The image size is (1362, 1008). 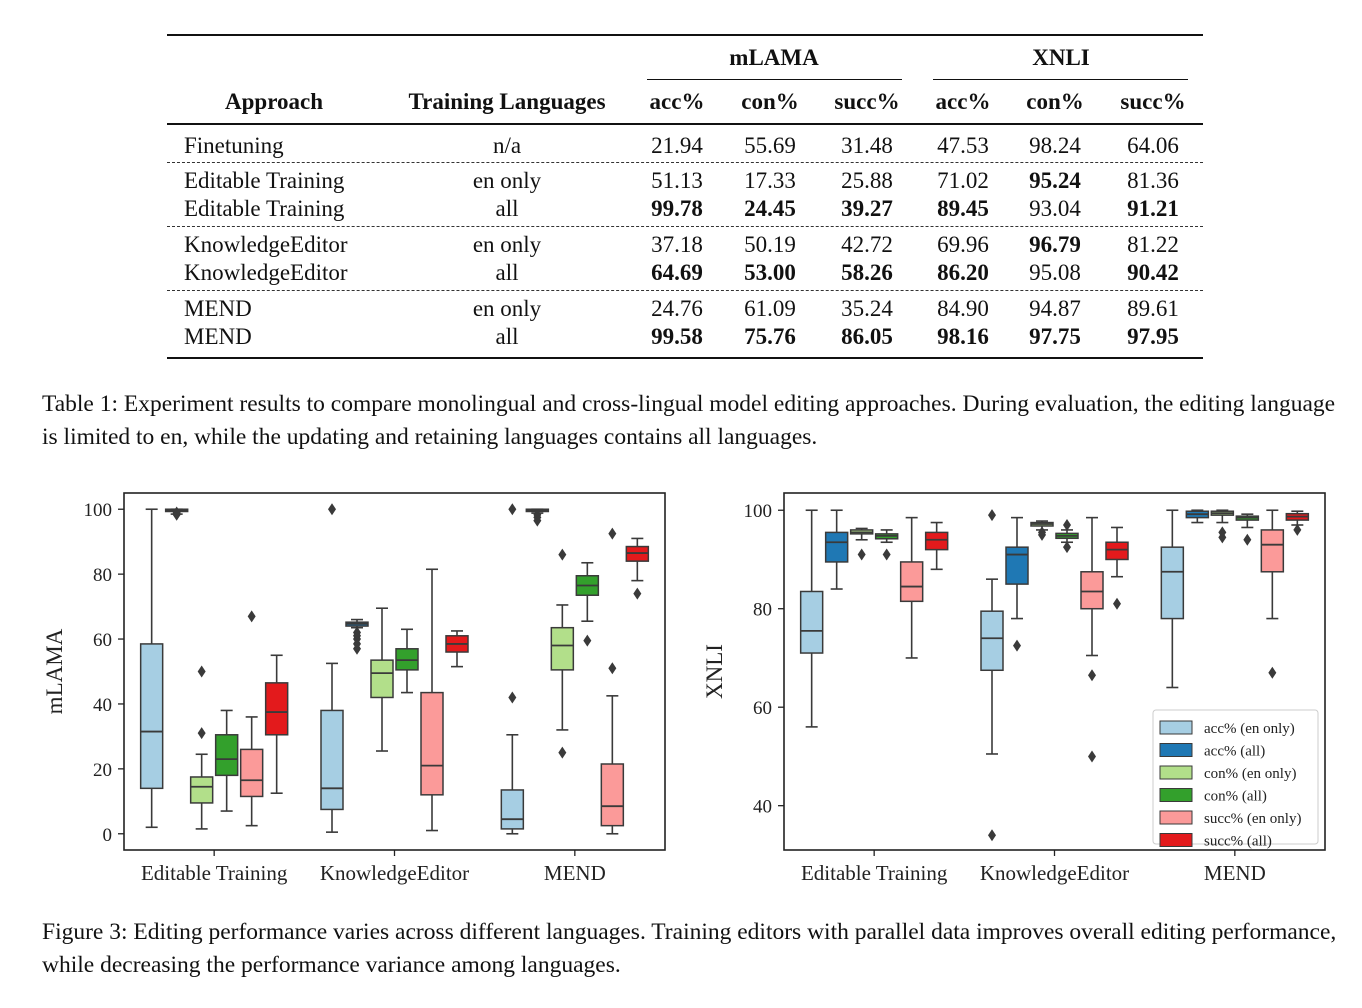 What do you see at coordinates (886, 545) in the screenshot?
I see `box-con-all` at bounding box center [886, 545].